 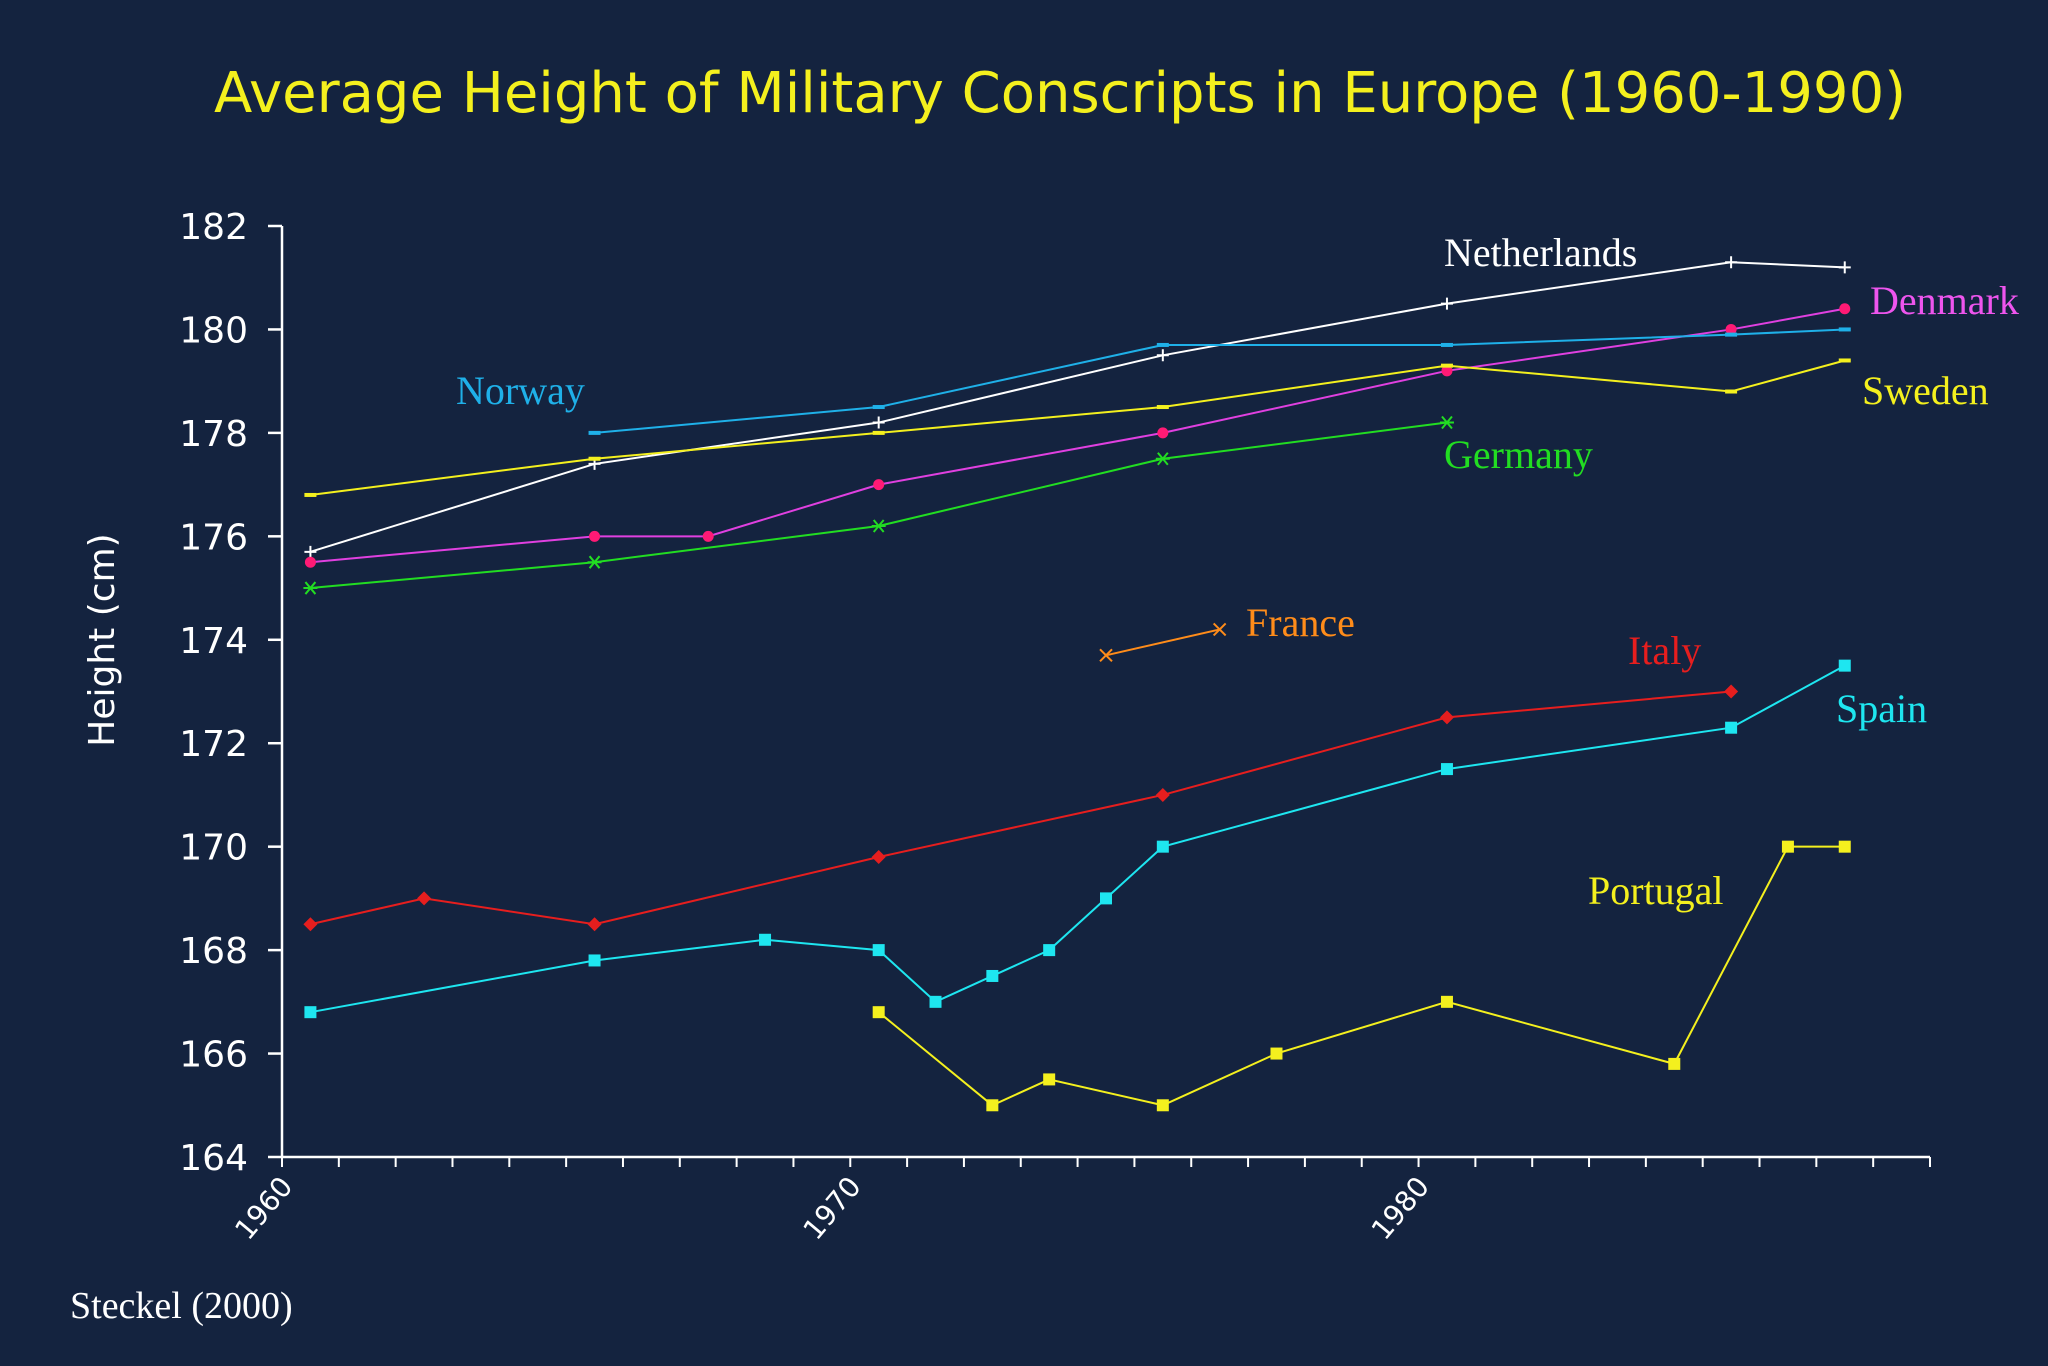 I want to click on series-italy, so click(x=1021, y=808).